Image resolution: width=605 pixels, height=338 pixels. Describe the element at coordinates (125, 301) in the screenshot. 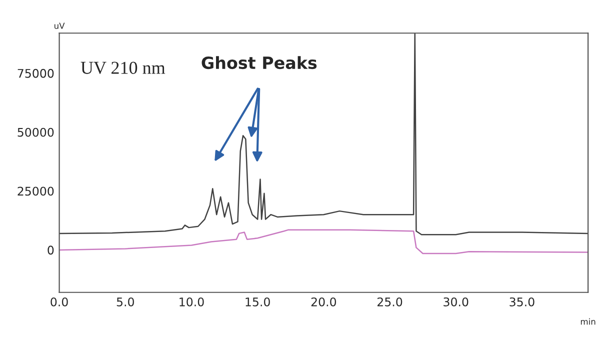

I see `x-tick-label: 5.0` at that location.